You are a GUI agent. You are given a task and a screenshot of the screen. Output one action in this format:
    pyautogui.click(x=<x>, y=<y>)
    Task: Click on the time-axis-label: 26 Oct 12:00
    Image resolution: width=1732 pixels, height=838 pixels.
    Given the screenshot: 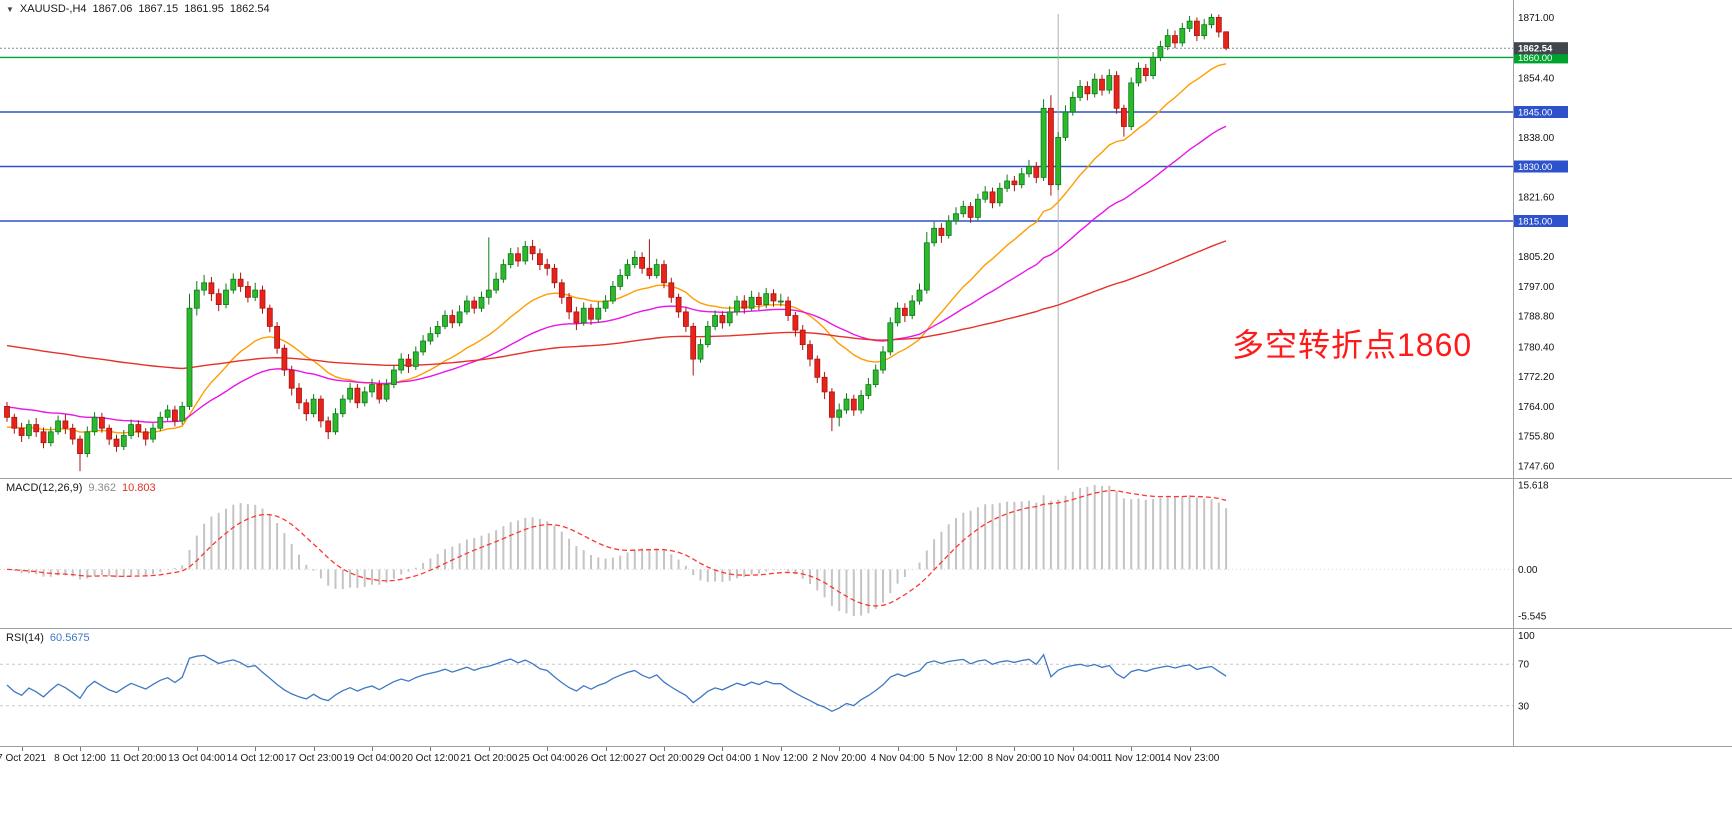 What is the action you would take?
    pyautogui.click(x=605, y=758)
    